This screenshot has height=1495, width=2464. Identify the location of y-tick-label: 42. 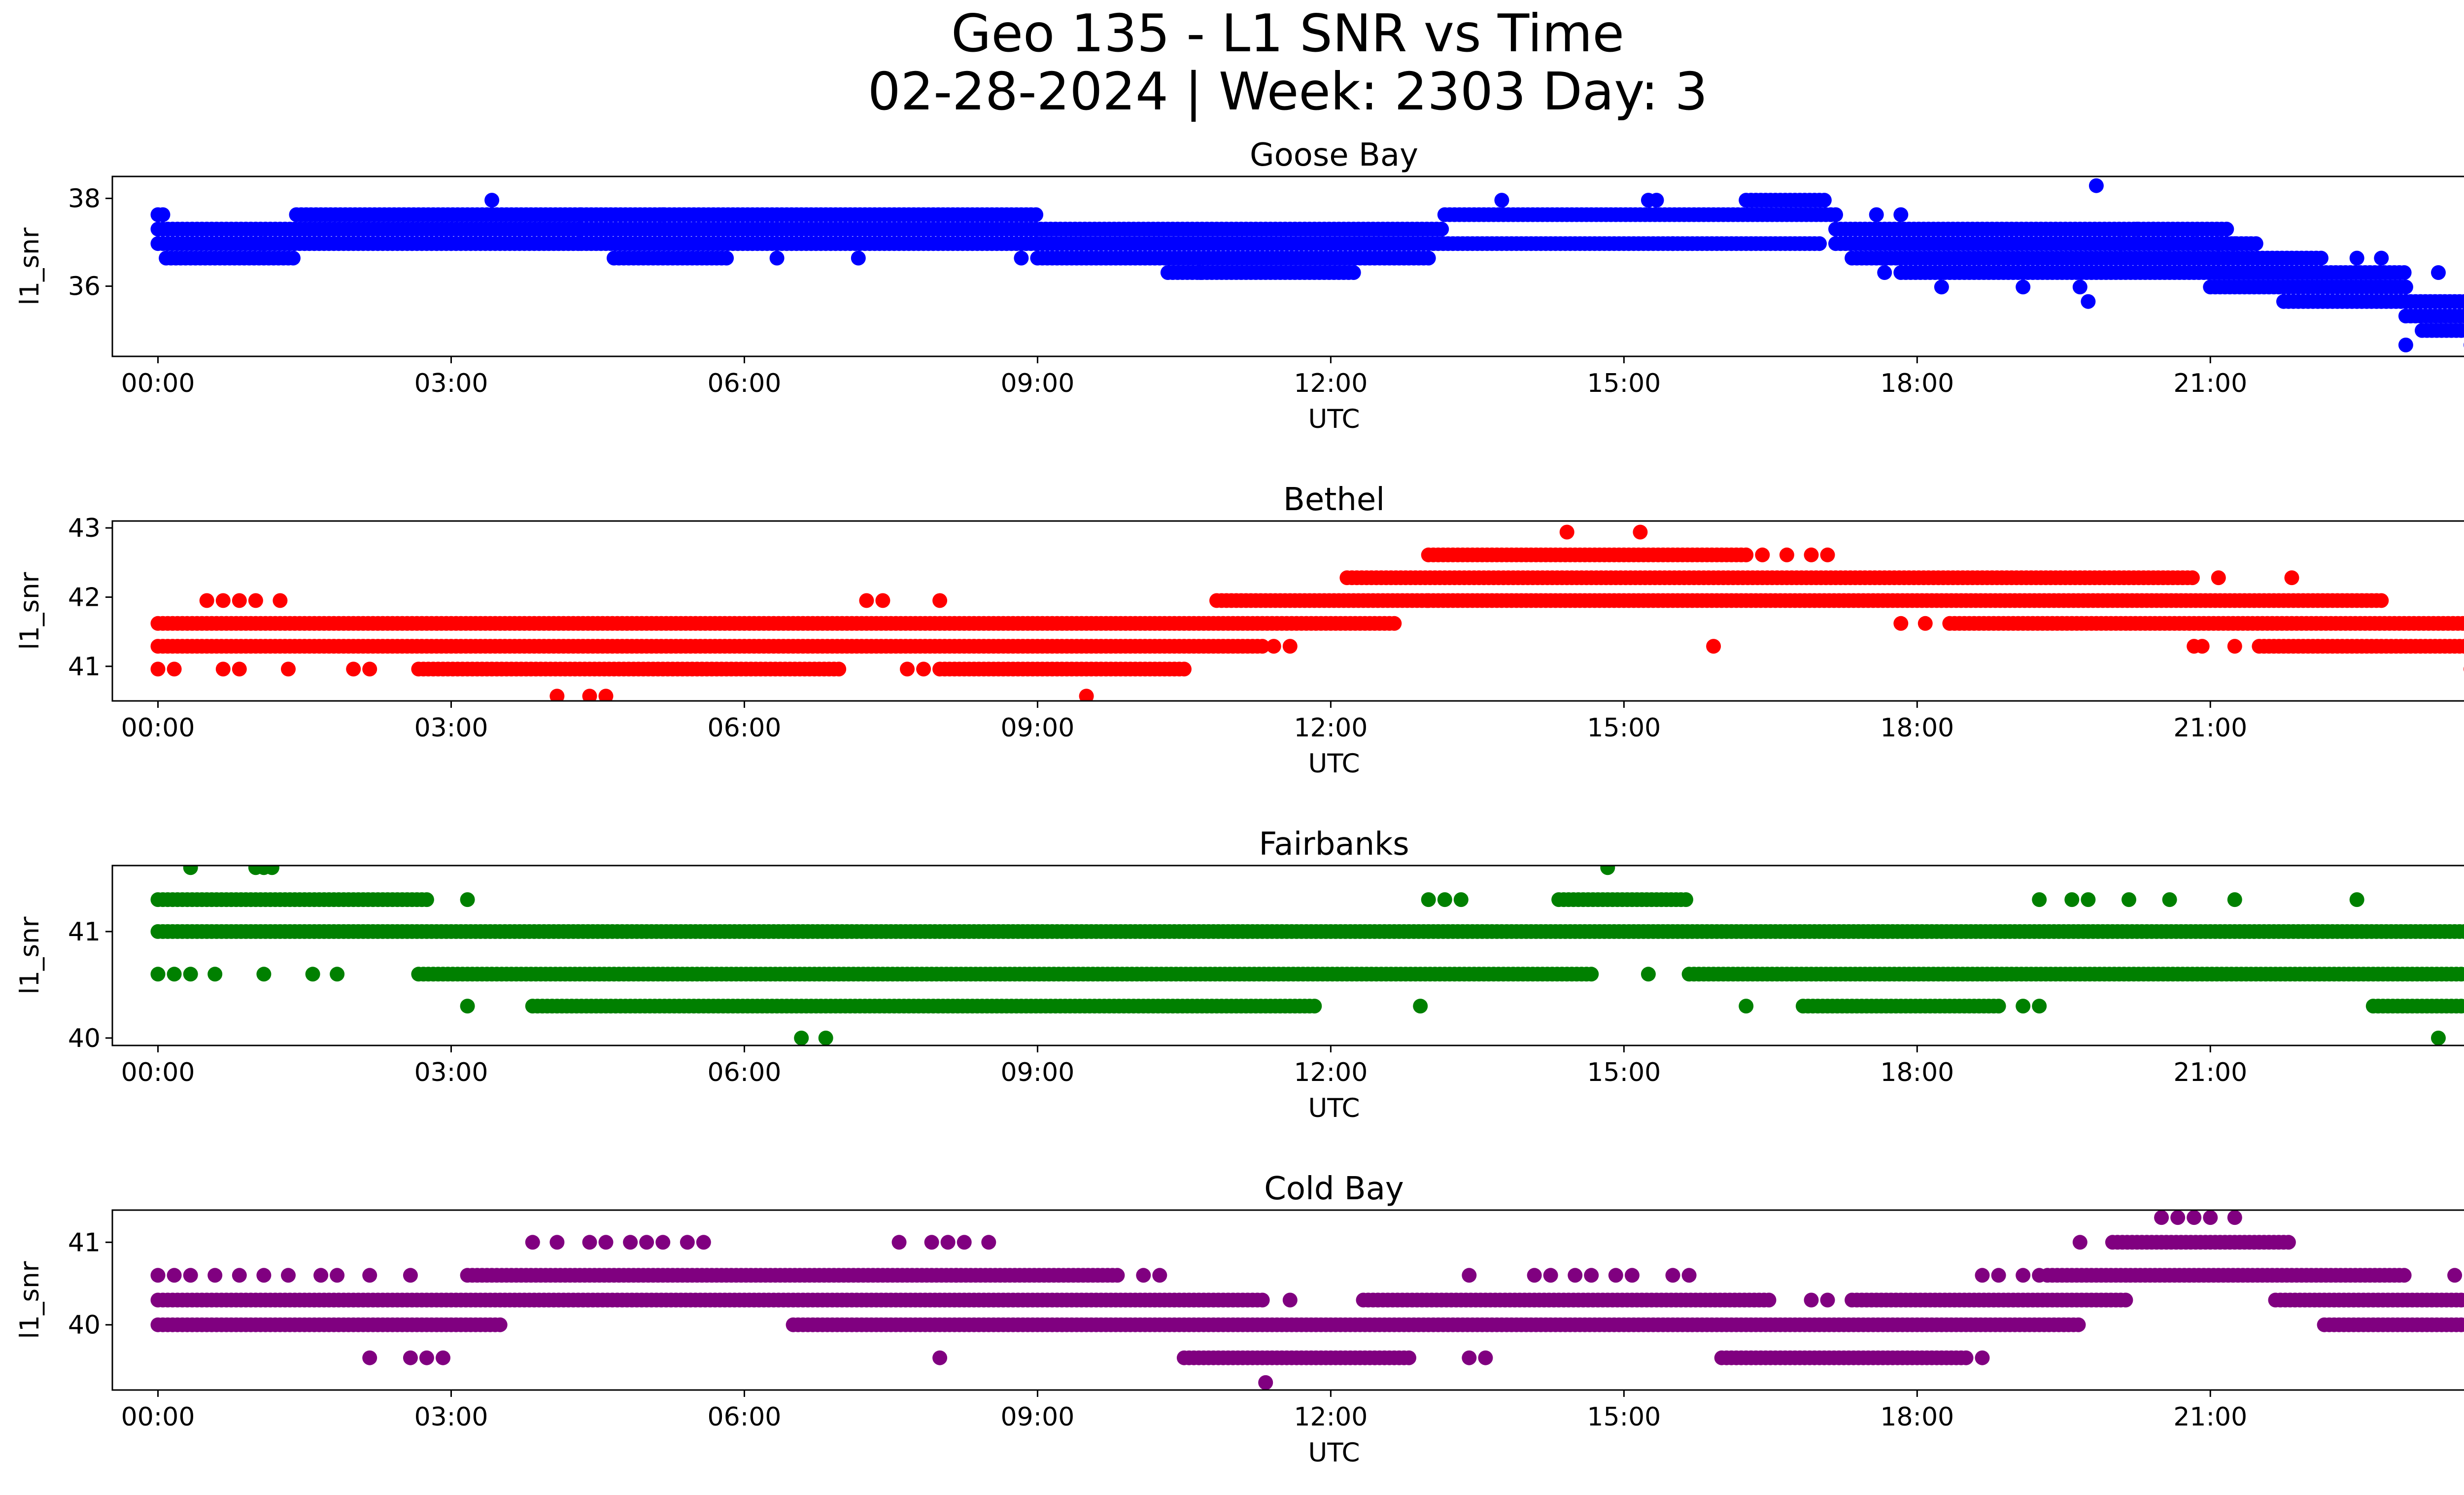
(84, 597).